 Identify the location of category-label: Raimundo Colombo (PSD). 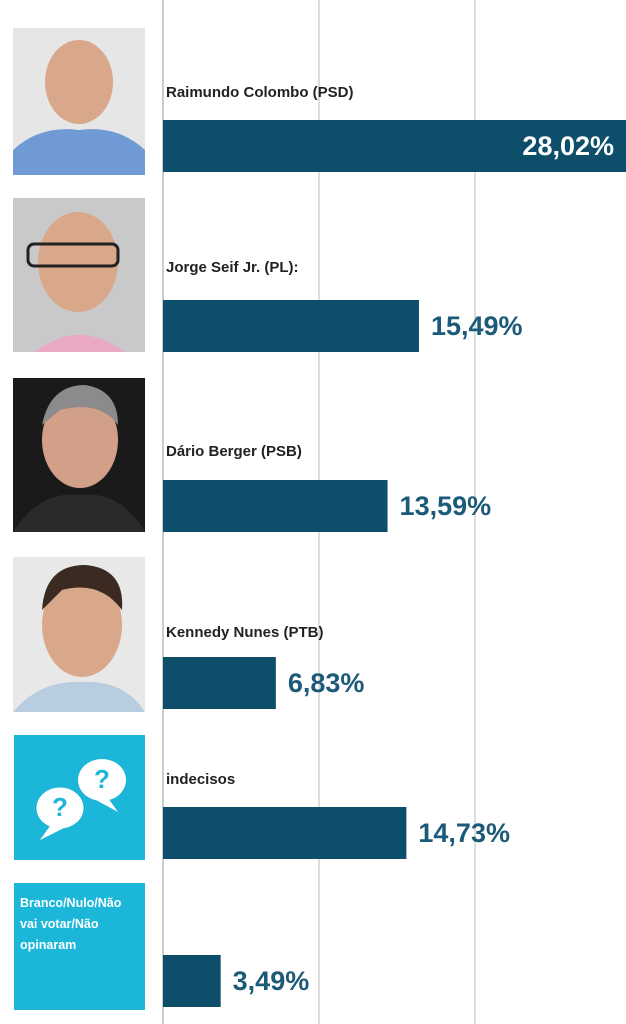
(260, 92).